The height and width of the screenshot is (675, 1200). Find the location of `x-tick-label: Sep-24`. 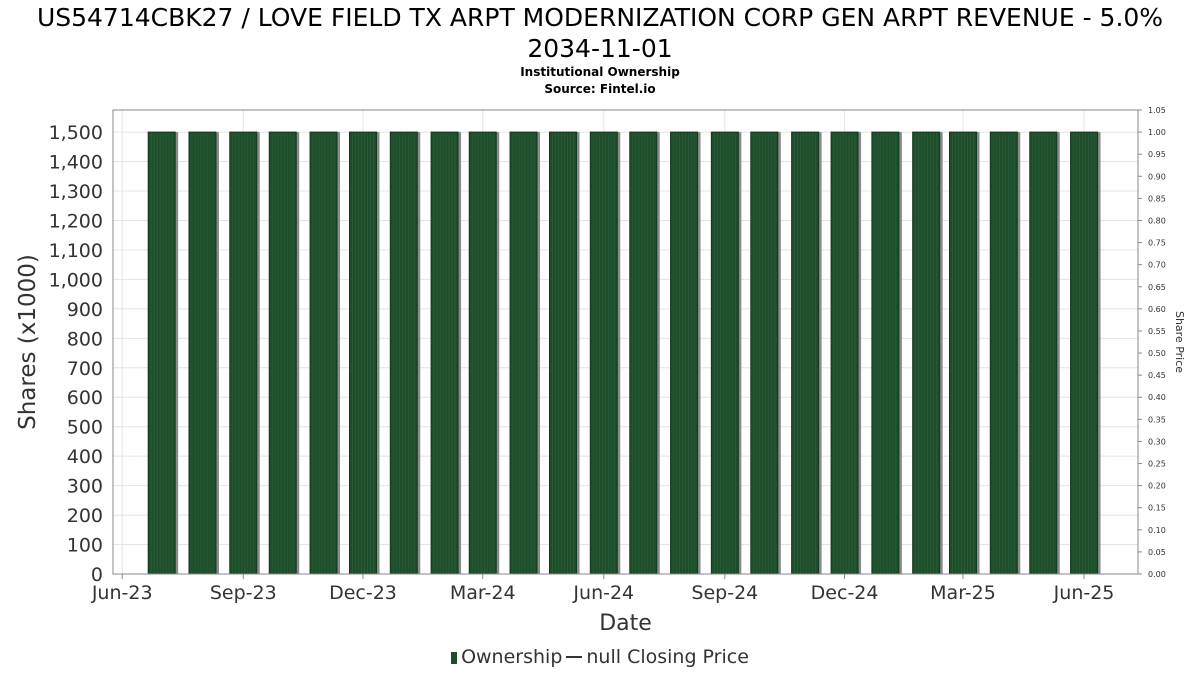

x-tick-label: Sep-24 is located at coordinates (724, 593).